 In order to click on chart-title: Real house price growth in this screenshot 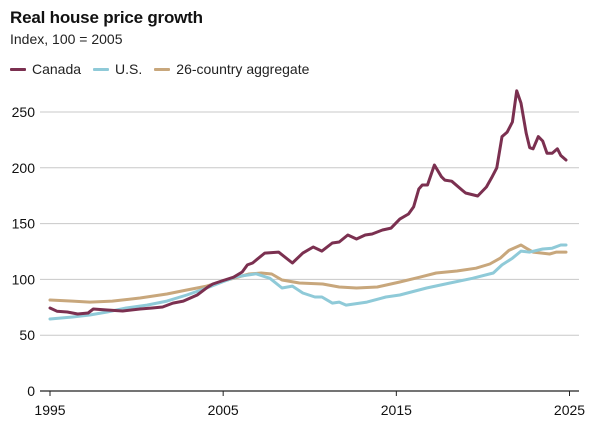, I will do `click(106, 17)`.